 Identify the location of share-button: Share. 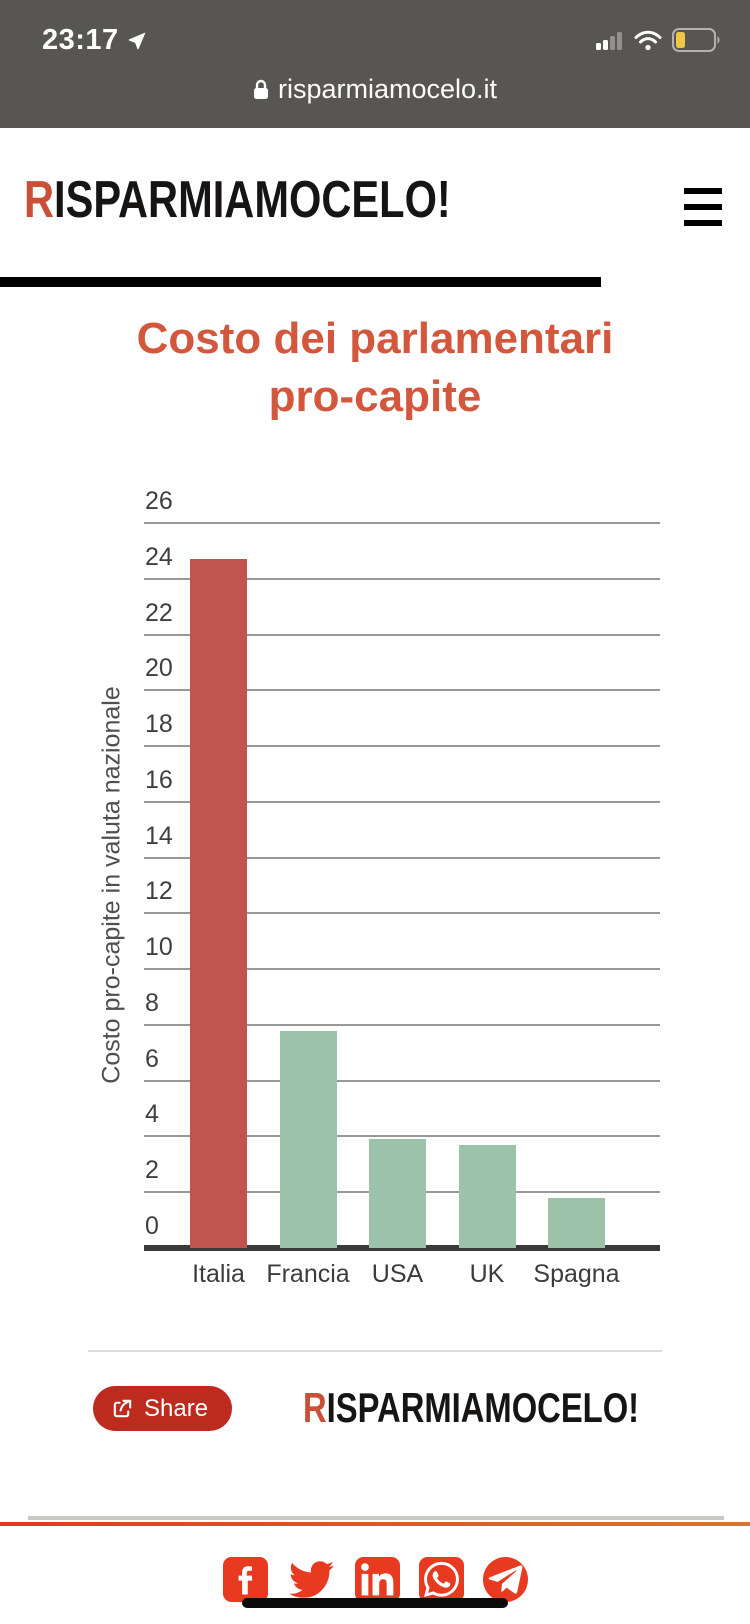
(163, 1408).